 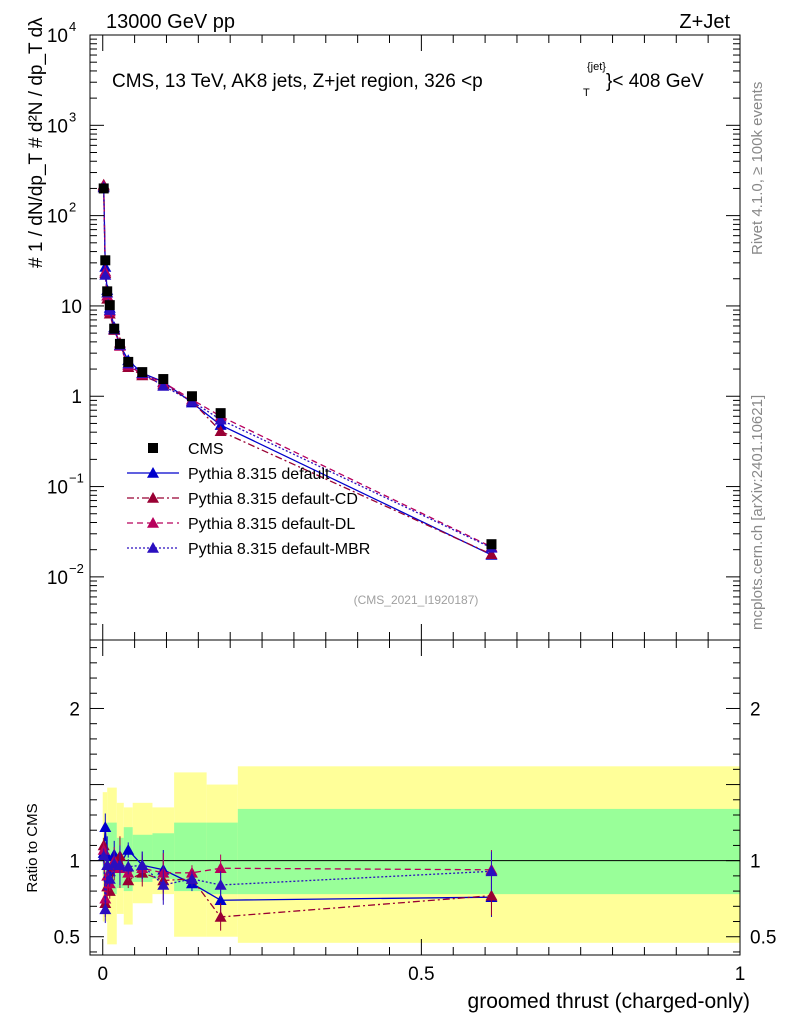 What do you see at coordinates (259, 474) in the screenshot?
I see `legend-label-1: Pythia 8.315 default` at bounding box center [259, 474].